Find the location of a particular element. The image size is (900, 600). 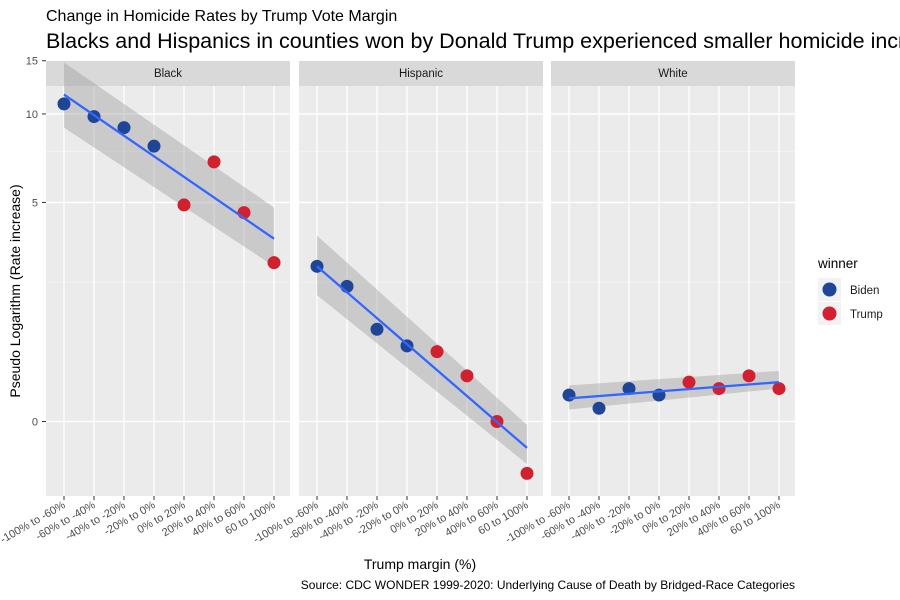

y-tick-label: 0 is located at coordinates (35, 423).